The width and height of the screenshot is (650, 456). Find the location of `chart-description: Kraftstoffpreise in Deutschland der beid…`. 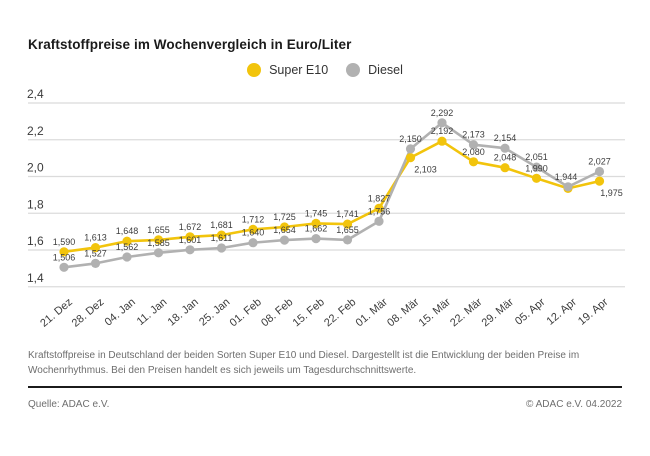

chart-description: Kraftstoffpreise in Deutschland der beid… is located at coordinates (320, 363).